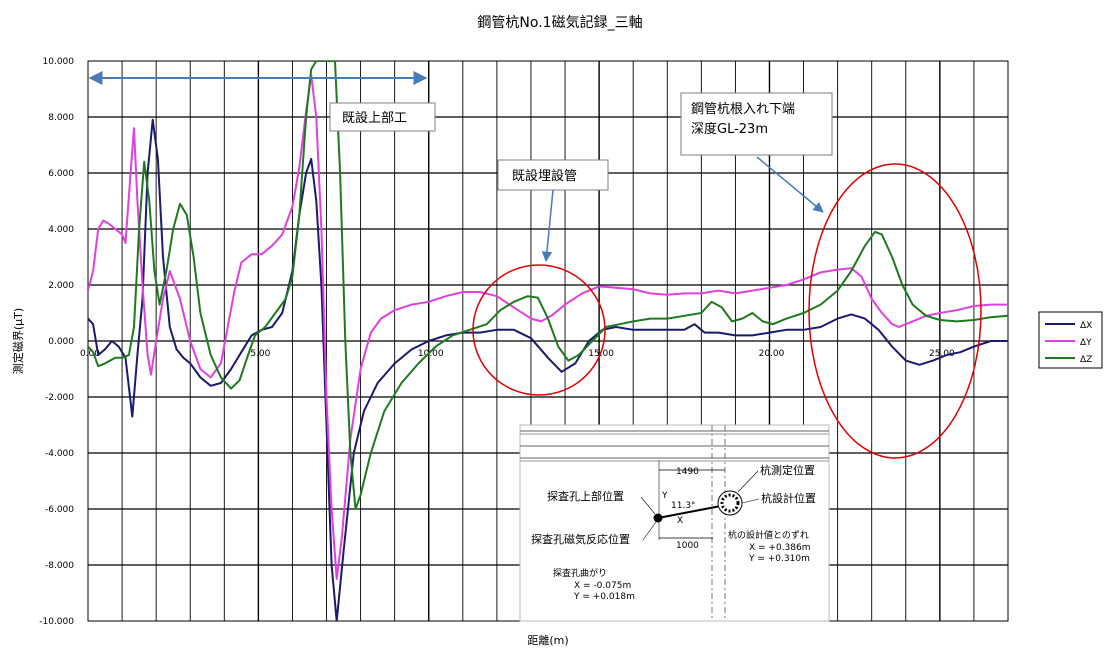  I want to click on legend-label: ΔX, so click(1086, 326).